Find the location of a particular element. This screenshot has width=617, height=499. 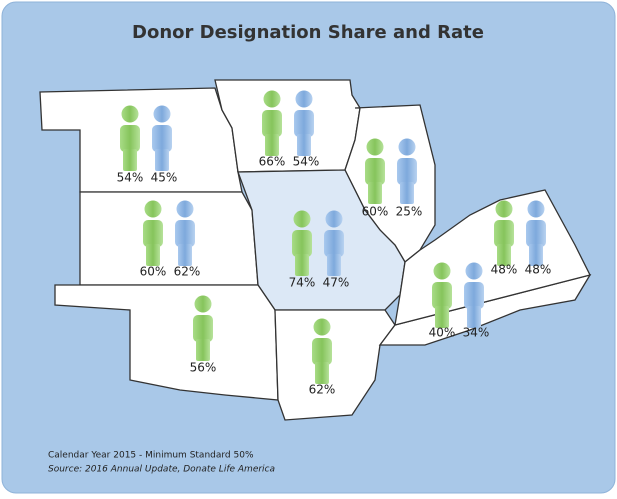

rate-label: 45% is located at coordinates (164, 178).